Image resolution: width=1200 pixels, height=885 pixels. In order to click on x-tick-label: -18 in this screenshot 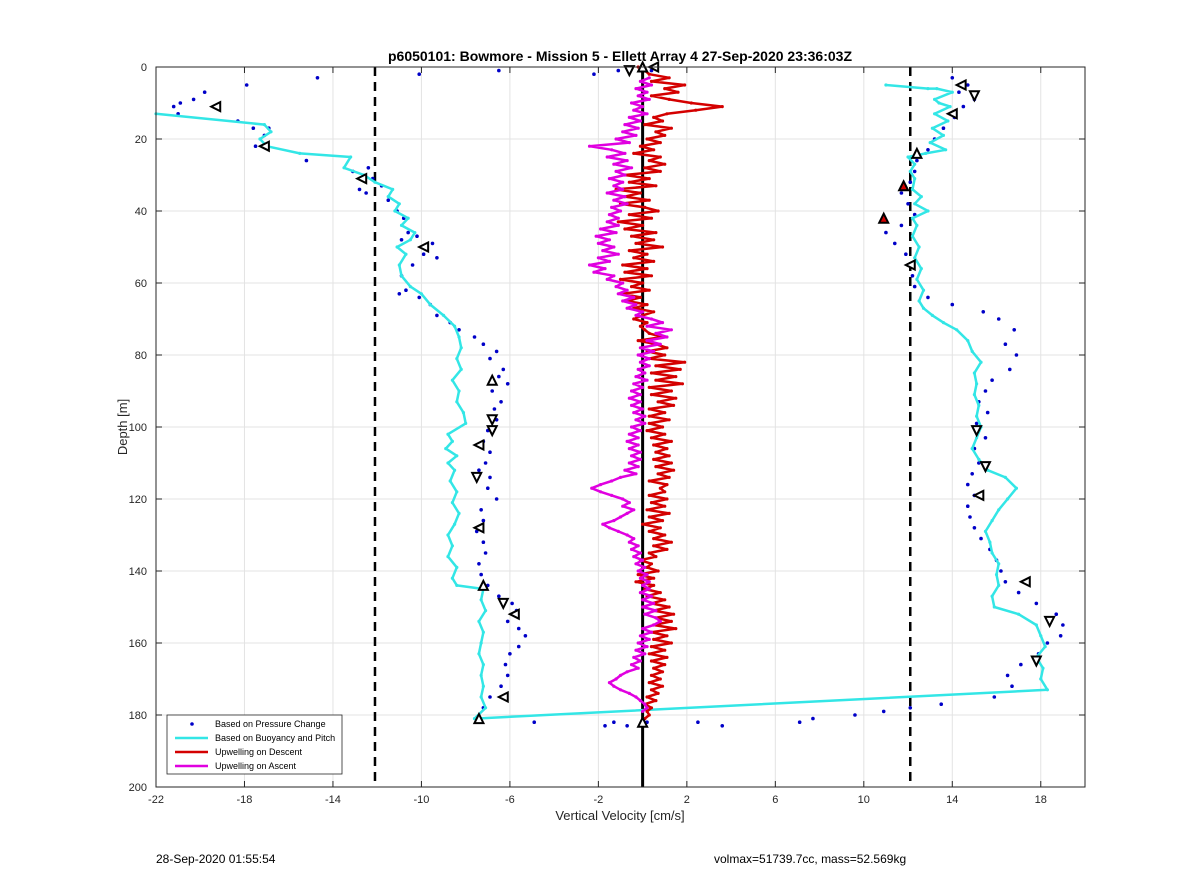, I will do `click(245, 800)`.